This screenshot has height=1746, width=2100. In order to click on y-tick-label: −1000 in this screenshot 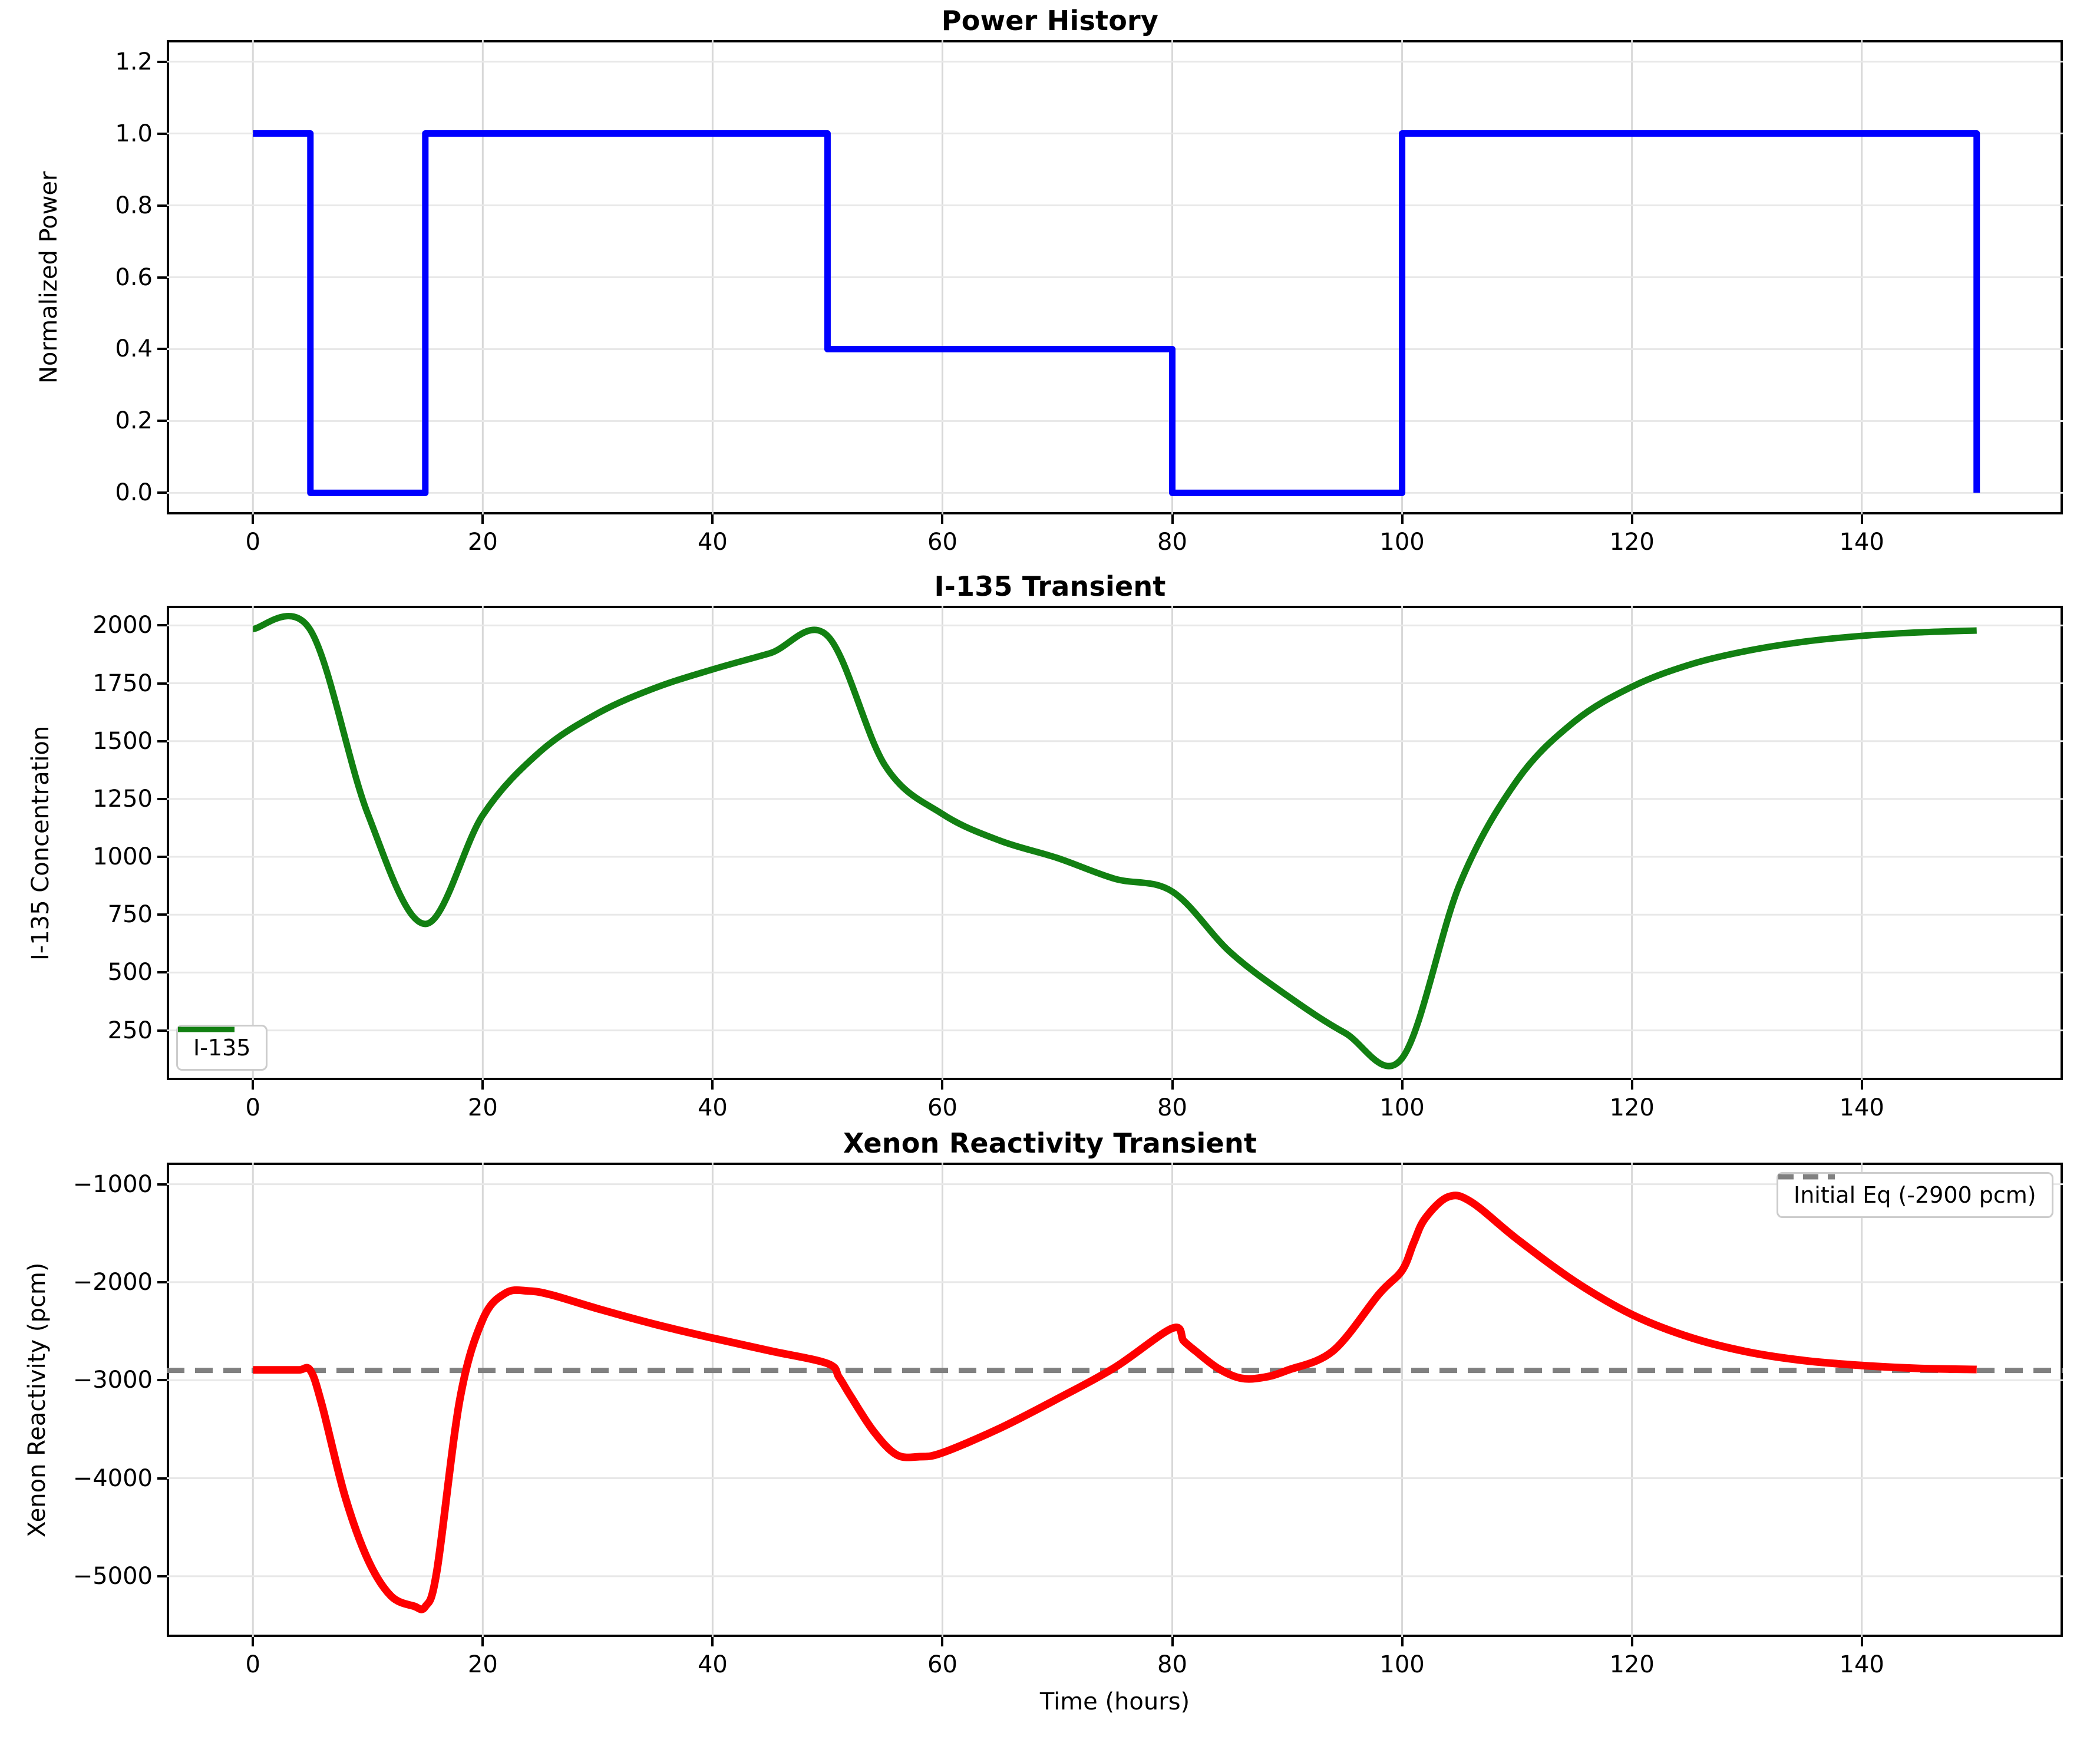, I will do `click(112, 1184)`.